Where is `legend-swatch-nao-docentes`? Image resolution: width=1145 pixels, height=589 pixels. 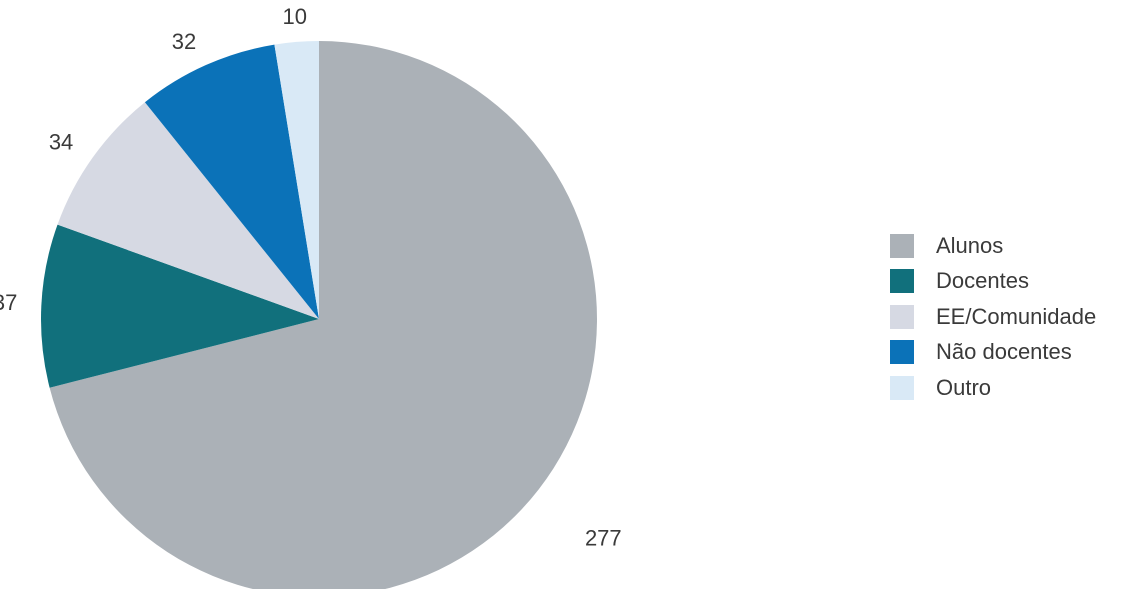 legend-swatch-nao-docentes is located at coordinates (902, 352).